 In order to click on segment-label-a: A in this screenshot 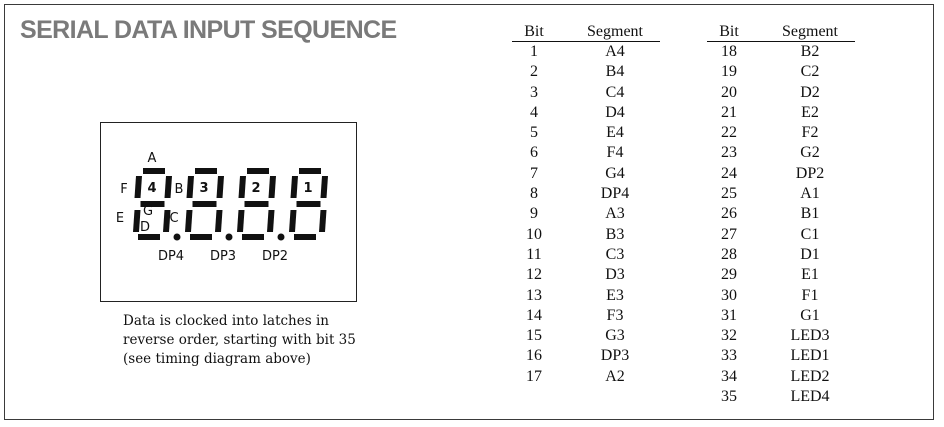, I will do `click(152, 158)`.